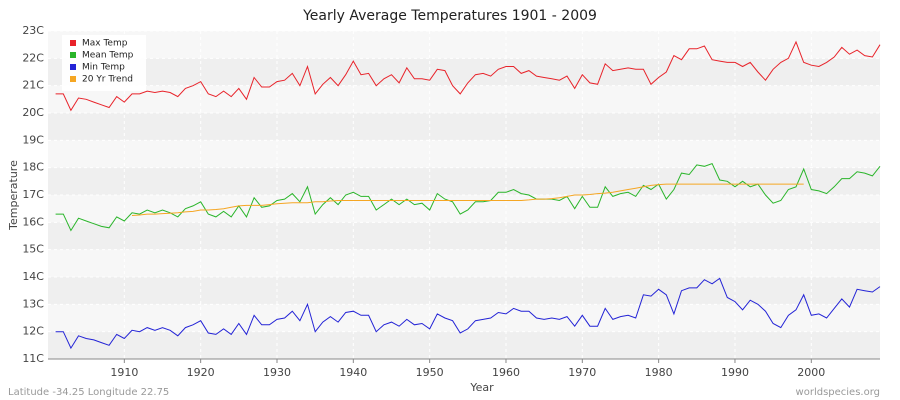 The height and width of the screenshot is (400, 900). I want to click on y-tick-label: 18C, so click(33, 167).